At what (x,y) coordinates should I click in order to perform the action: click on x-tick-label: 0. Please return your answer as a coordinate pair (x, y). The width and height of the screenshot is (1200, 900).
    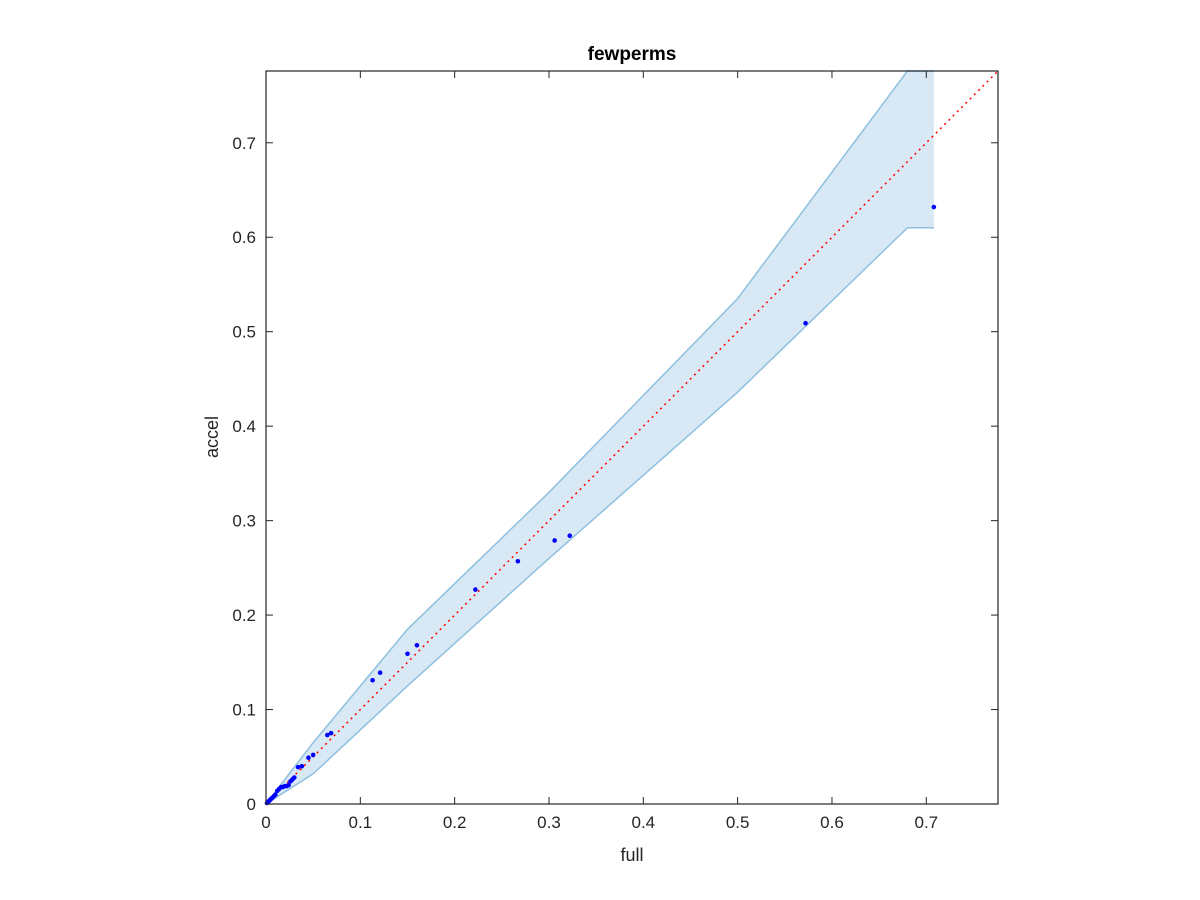
    Looking at the image, I should click on (265, 822).